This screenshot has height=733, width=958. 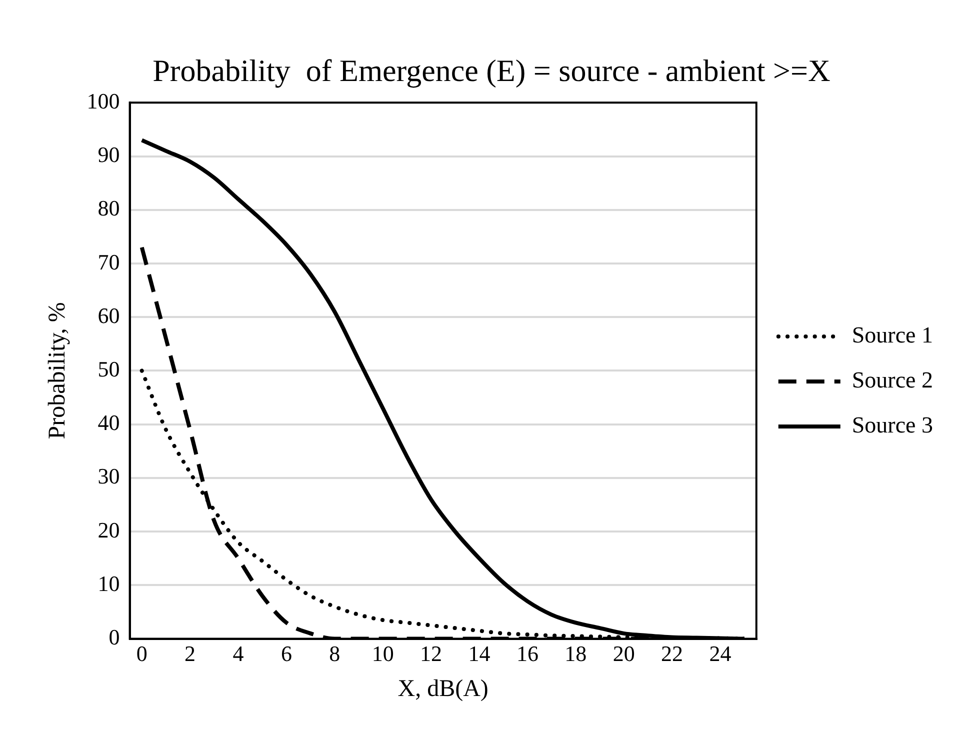 What do you see at coordinates (720, 653) in the screenshot?
I see `x-tick-label: 24` at bounding box center [720, 653].